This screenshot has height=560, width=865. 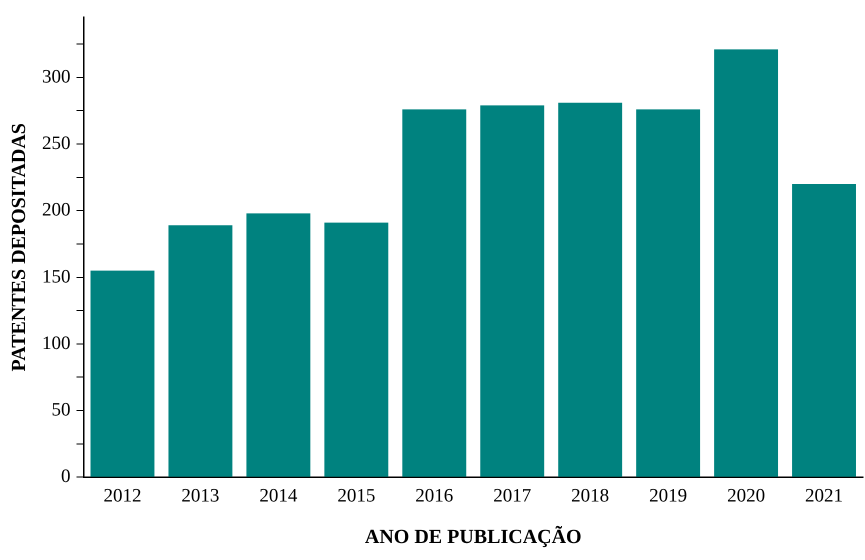 I want to click on x-tick-label: 2020, so click(x=746, y=496).